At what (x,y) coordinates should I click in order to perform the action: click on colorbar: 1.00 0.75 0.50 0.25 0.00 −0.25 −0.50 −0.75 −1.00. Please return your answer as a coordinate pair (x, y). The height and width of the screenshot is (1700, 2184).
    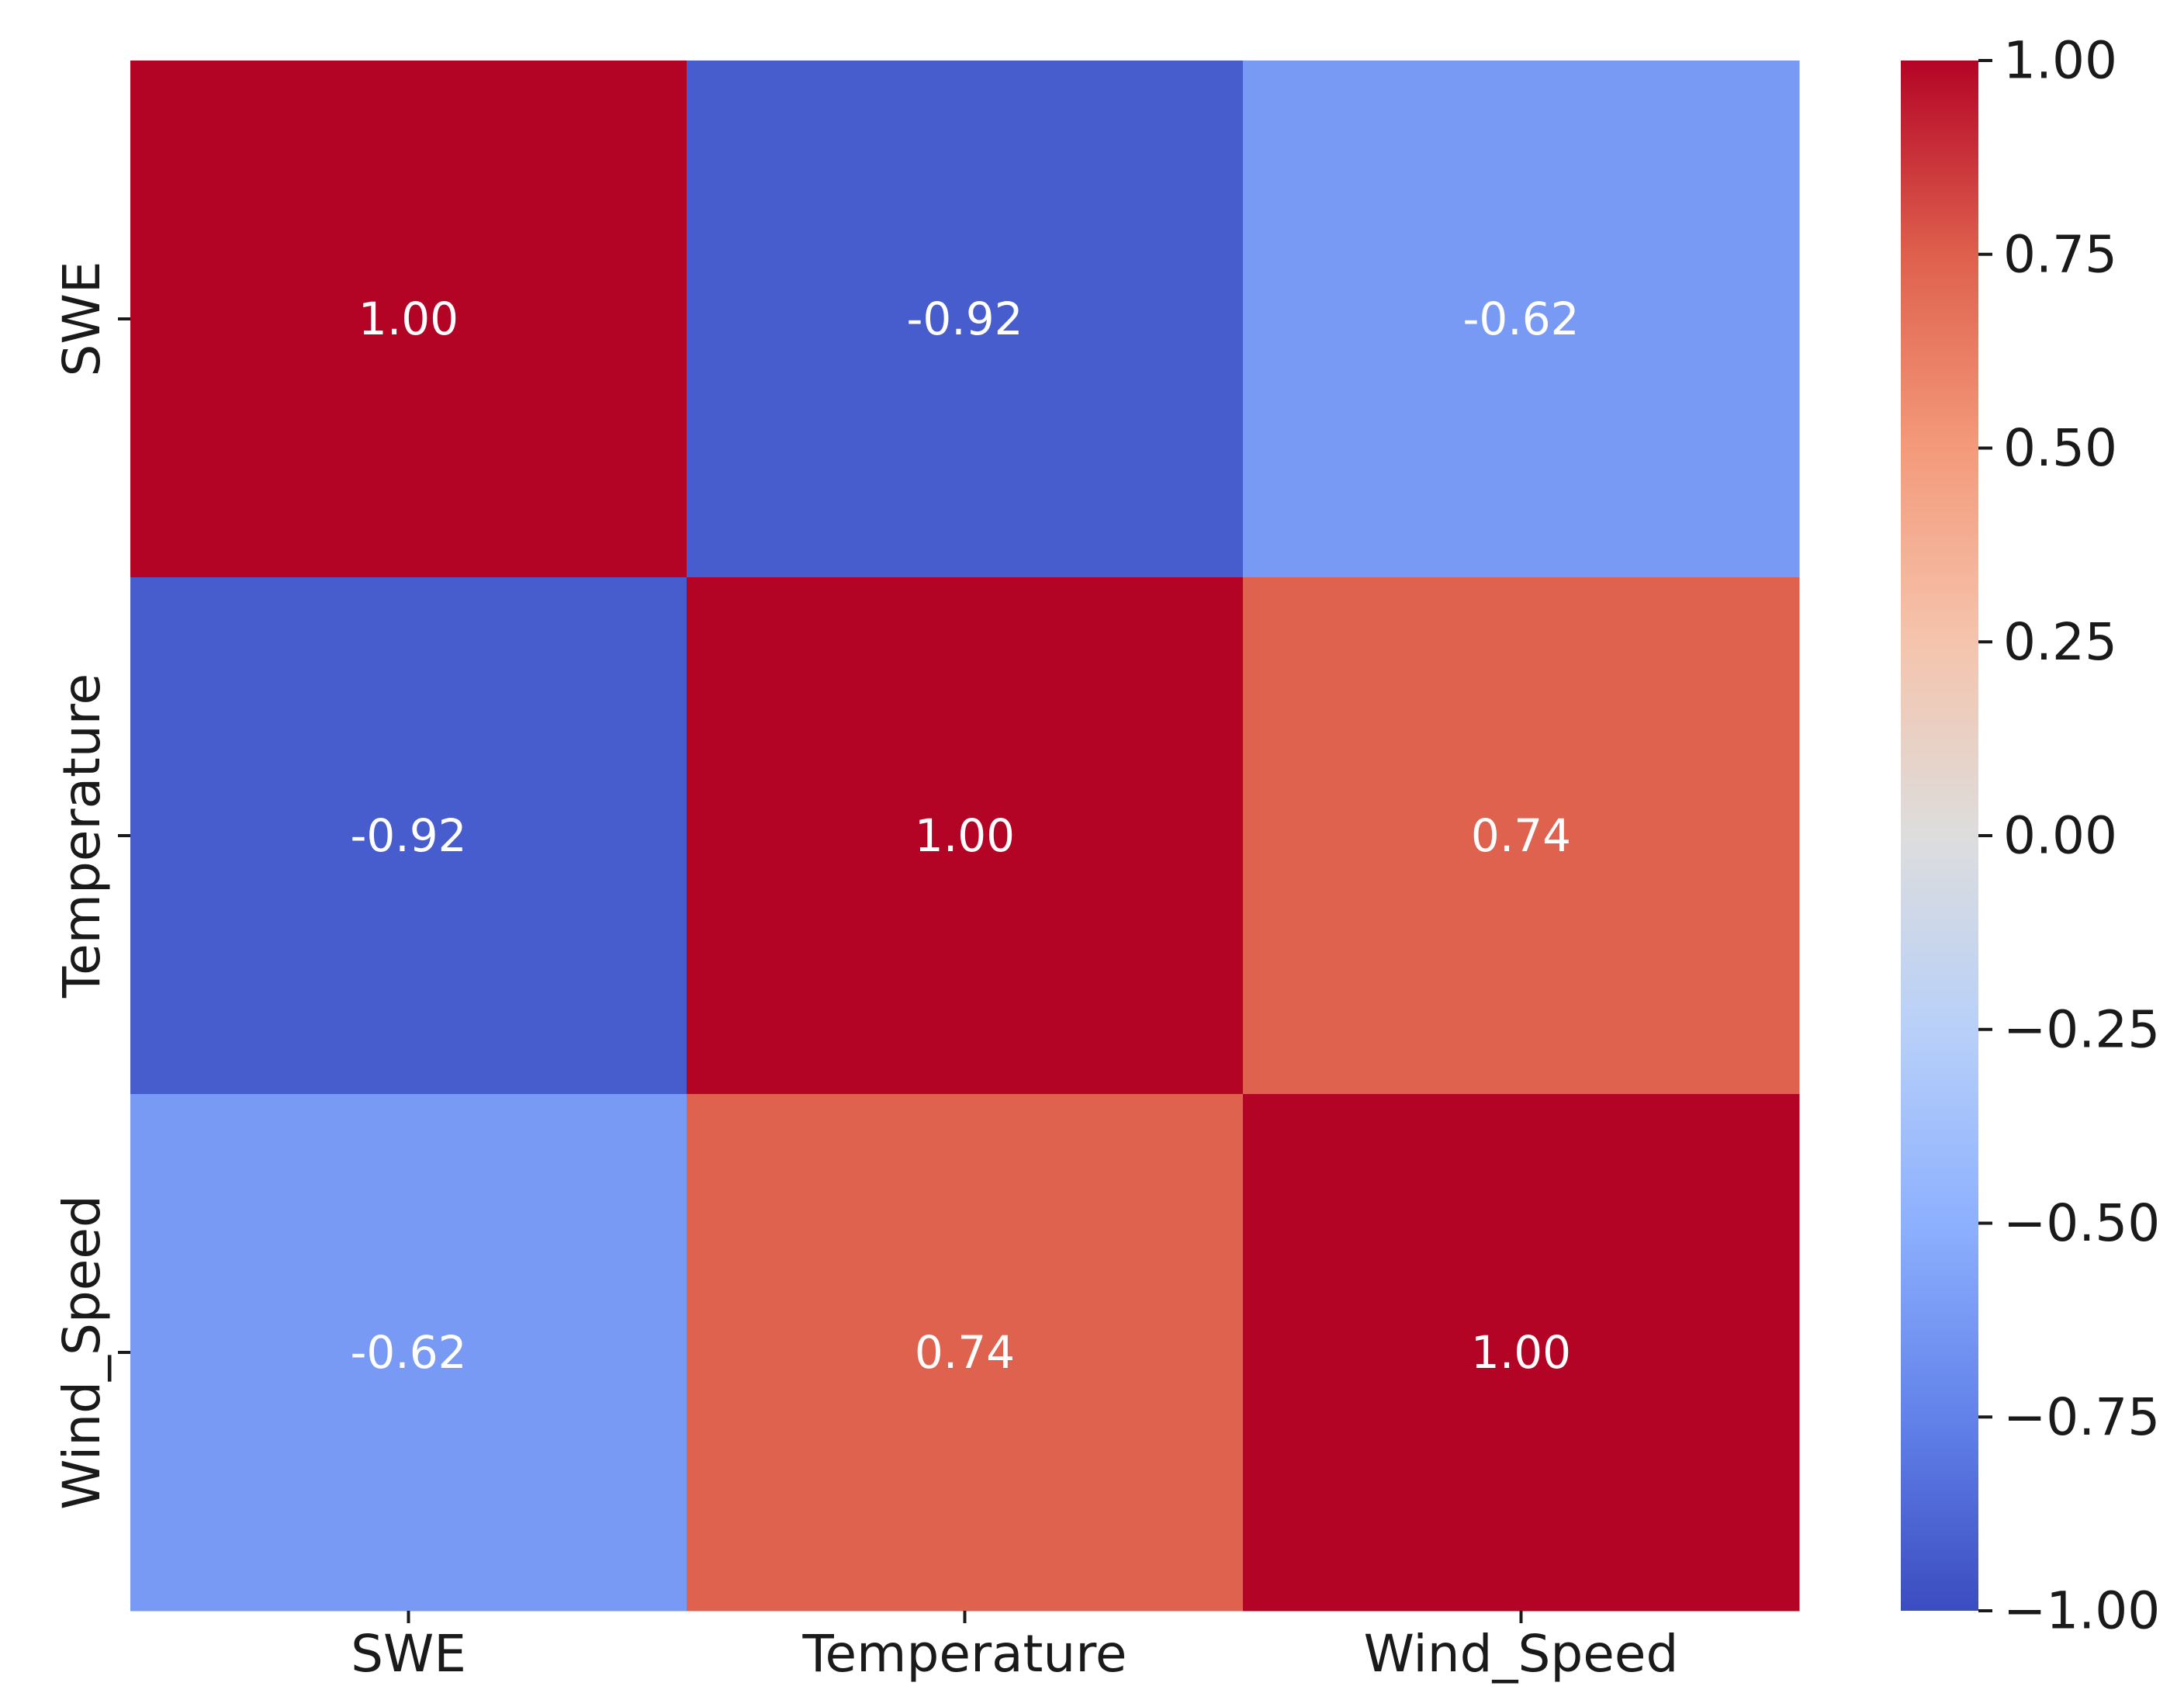
    Looking at the image, I should click on (2030, 836).